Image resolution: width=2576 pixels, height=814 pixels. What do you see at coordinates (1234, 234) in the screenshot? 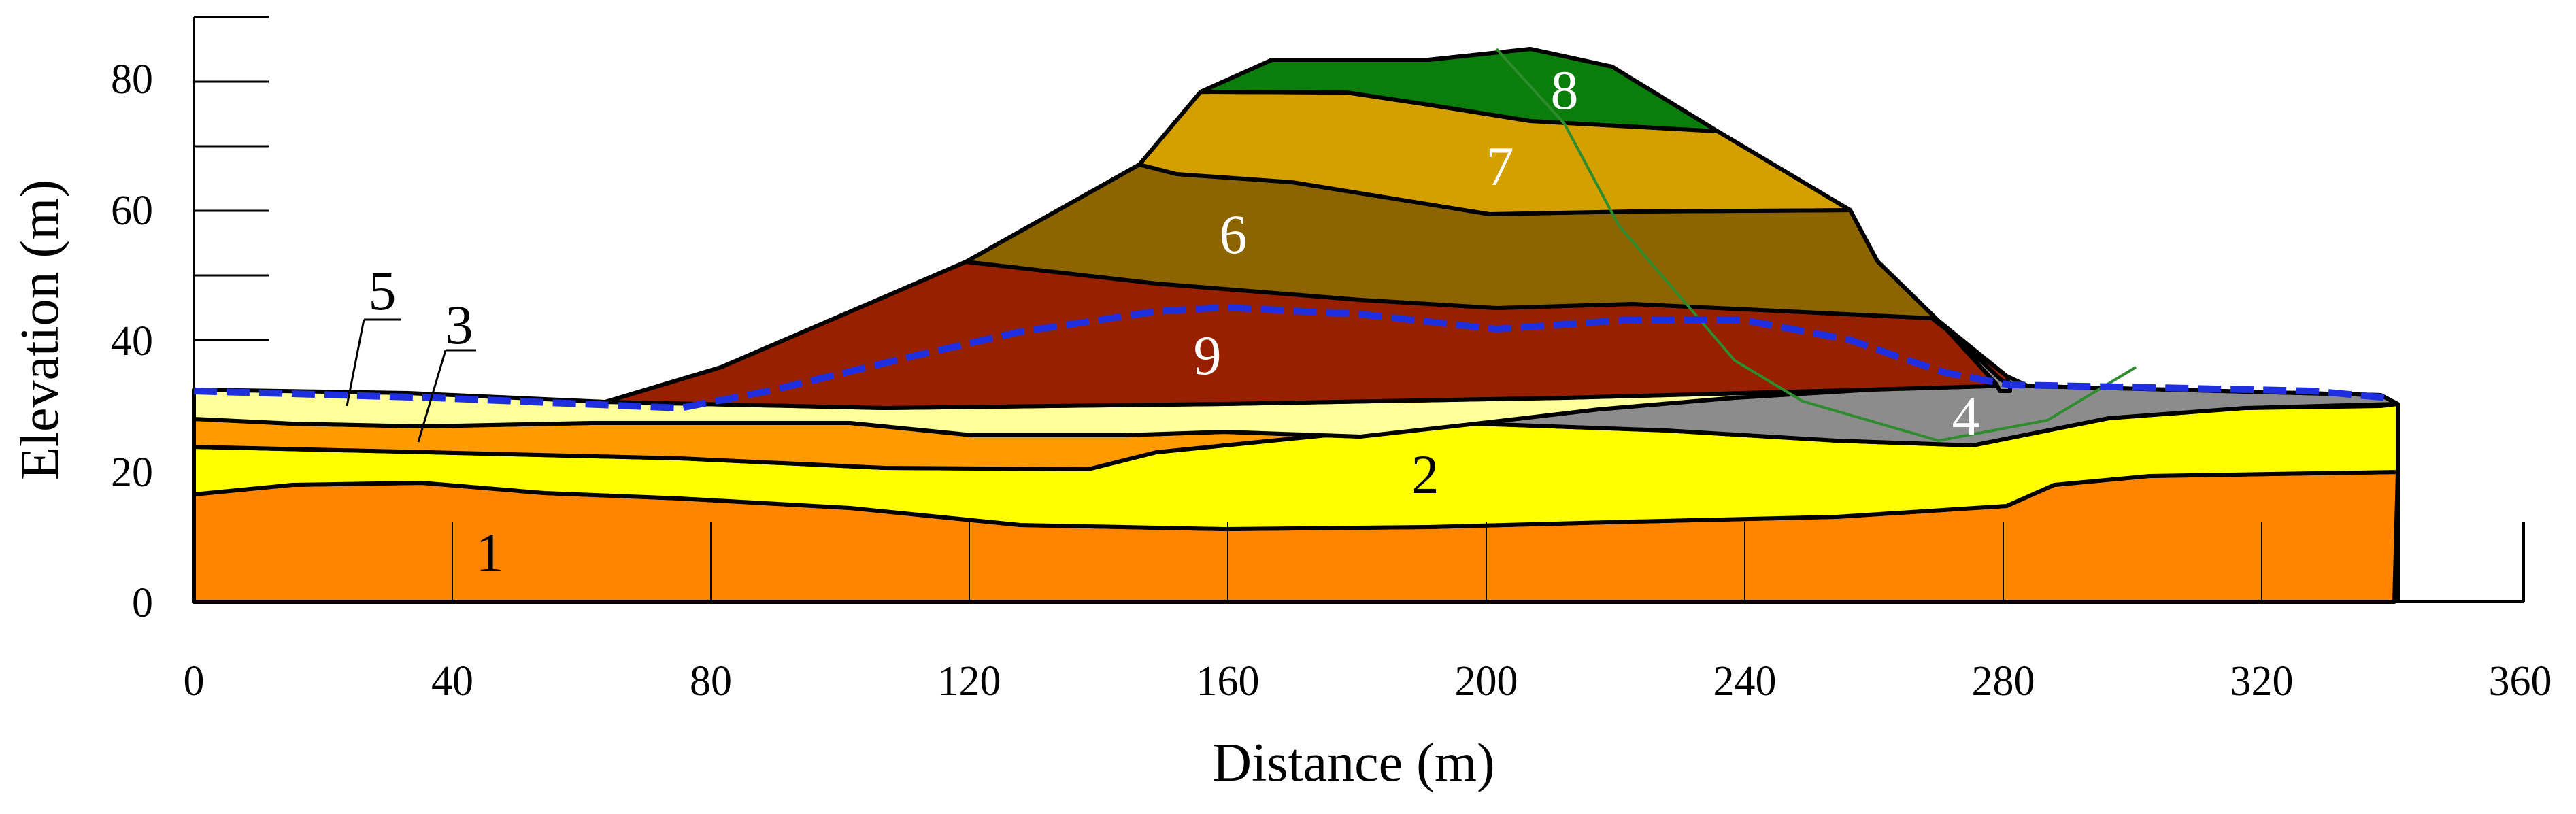
I see `layer-label-6: 6` at bounding box center [1234, 234].